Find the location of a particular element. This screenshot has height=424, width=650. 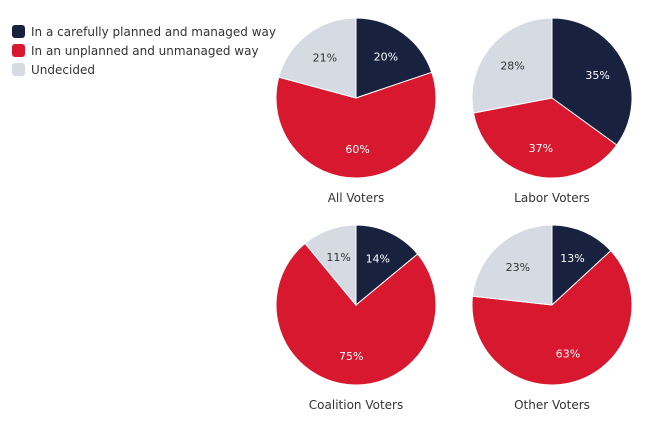

pie-slice-all-voters-undecided is located at coordinates (317, 58).